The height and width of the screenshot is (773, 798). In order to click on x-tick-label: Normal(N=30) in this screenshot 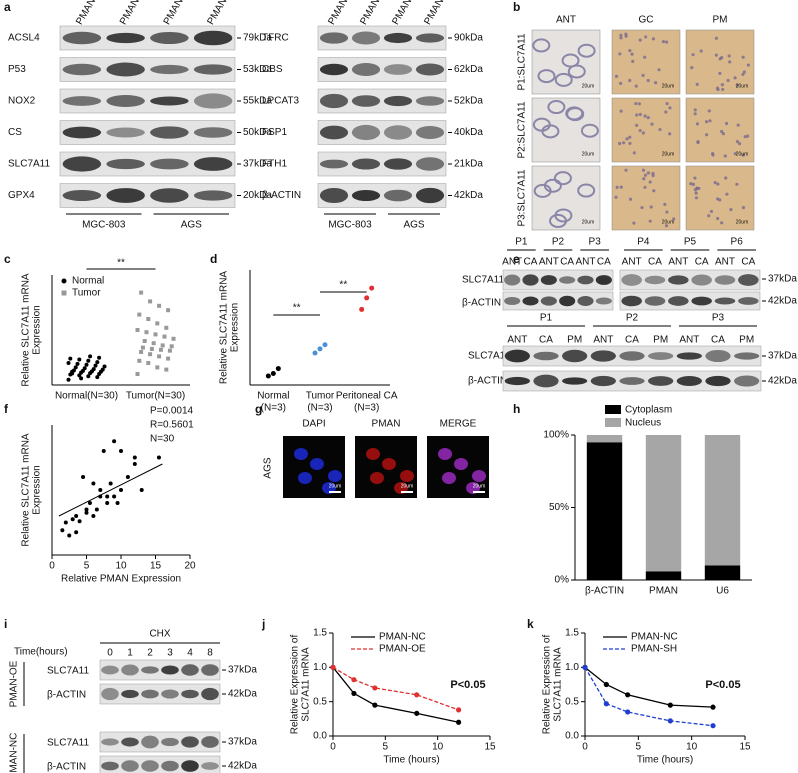, I will do `click(86, 396)`.